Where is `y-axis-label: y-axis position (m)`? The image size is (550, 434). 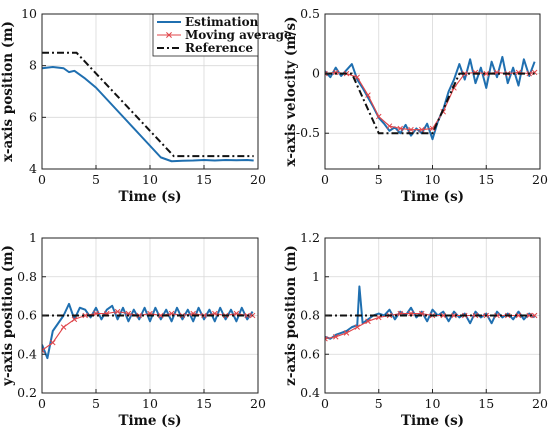 y-axis-label: y-axis position (m) is located at coordinates (8, 316).